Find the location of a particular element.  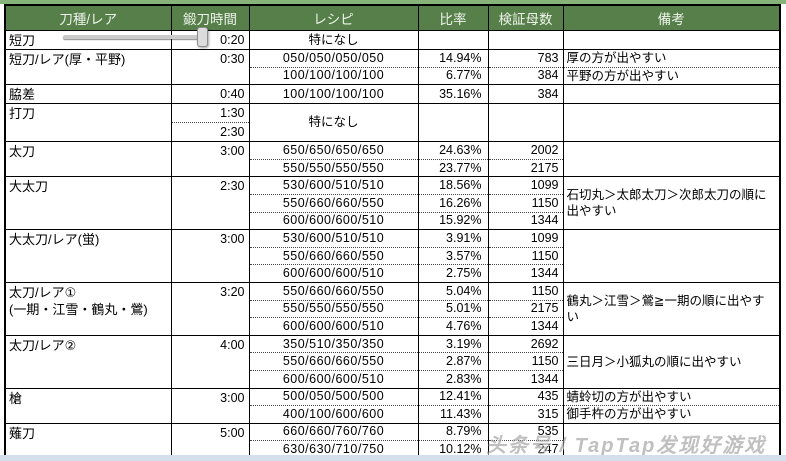

table-row: 600/600/600/510 4.76% 1344 is located at coordinates (392, 326).